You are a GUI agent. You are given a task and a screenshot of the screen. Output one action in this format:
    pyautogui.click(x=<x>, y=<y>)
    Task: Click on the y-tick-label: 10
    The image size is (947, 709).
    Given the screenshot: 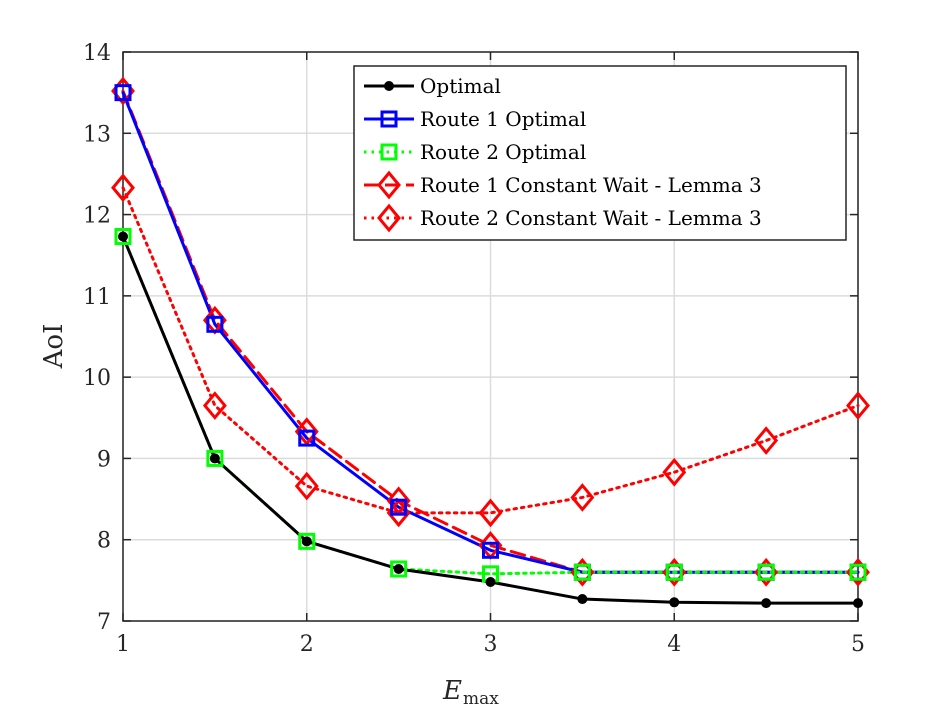 What is the action you would take?
    pyautogui.click(x=97, y=378)
    